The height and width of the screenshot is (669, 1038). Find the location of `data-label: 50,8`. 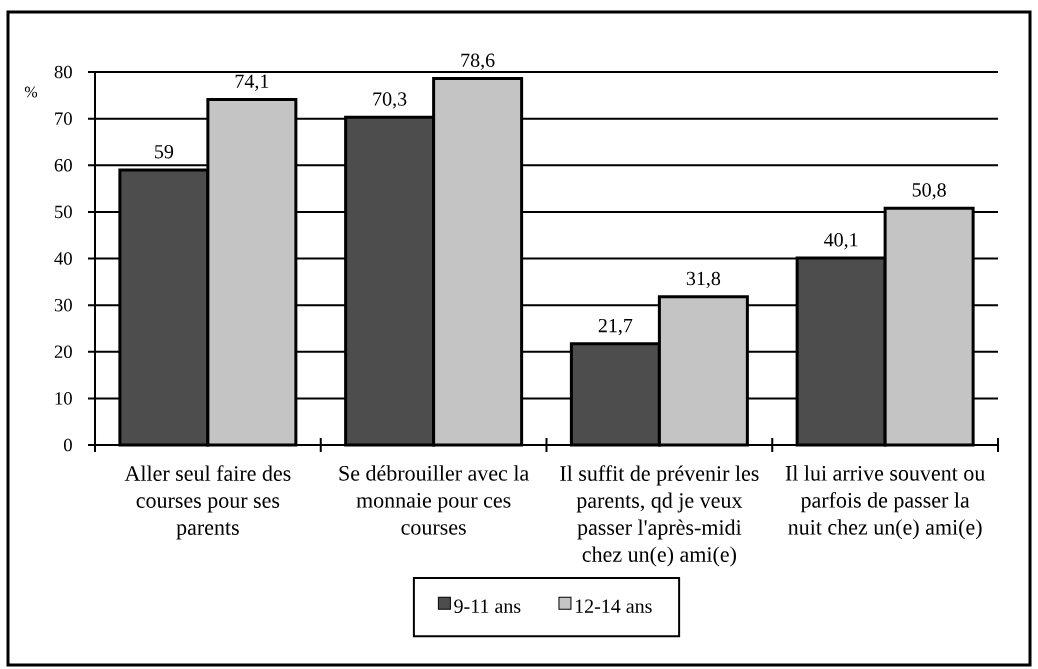

data-label: 50,8 is located at coordinates (929, 191).